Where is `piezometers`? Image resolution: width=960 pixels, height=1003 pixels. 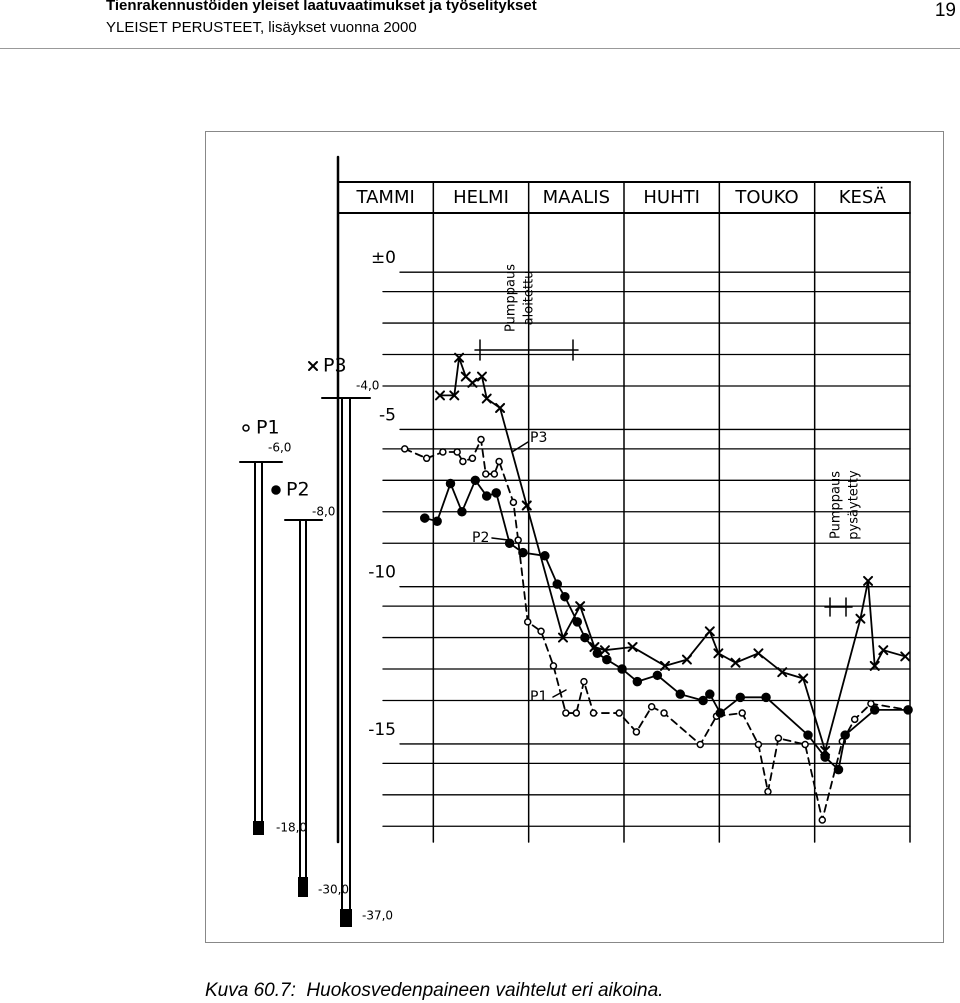
piezometers is located at coordinates (305, 662).